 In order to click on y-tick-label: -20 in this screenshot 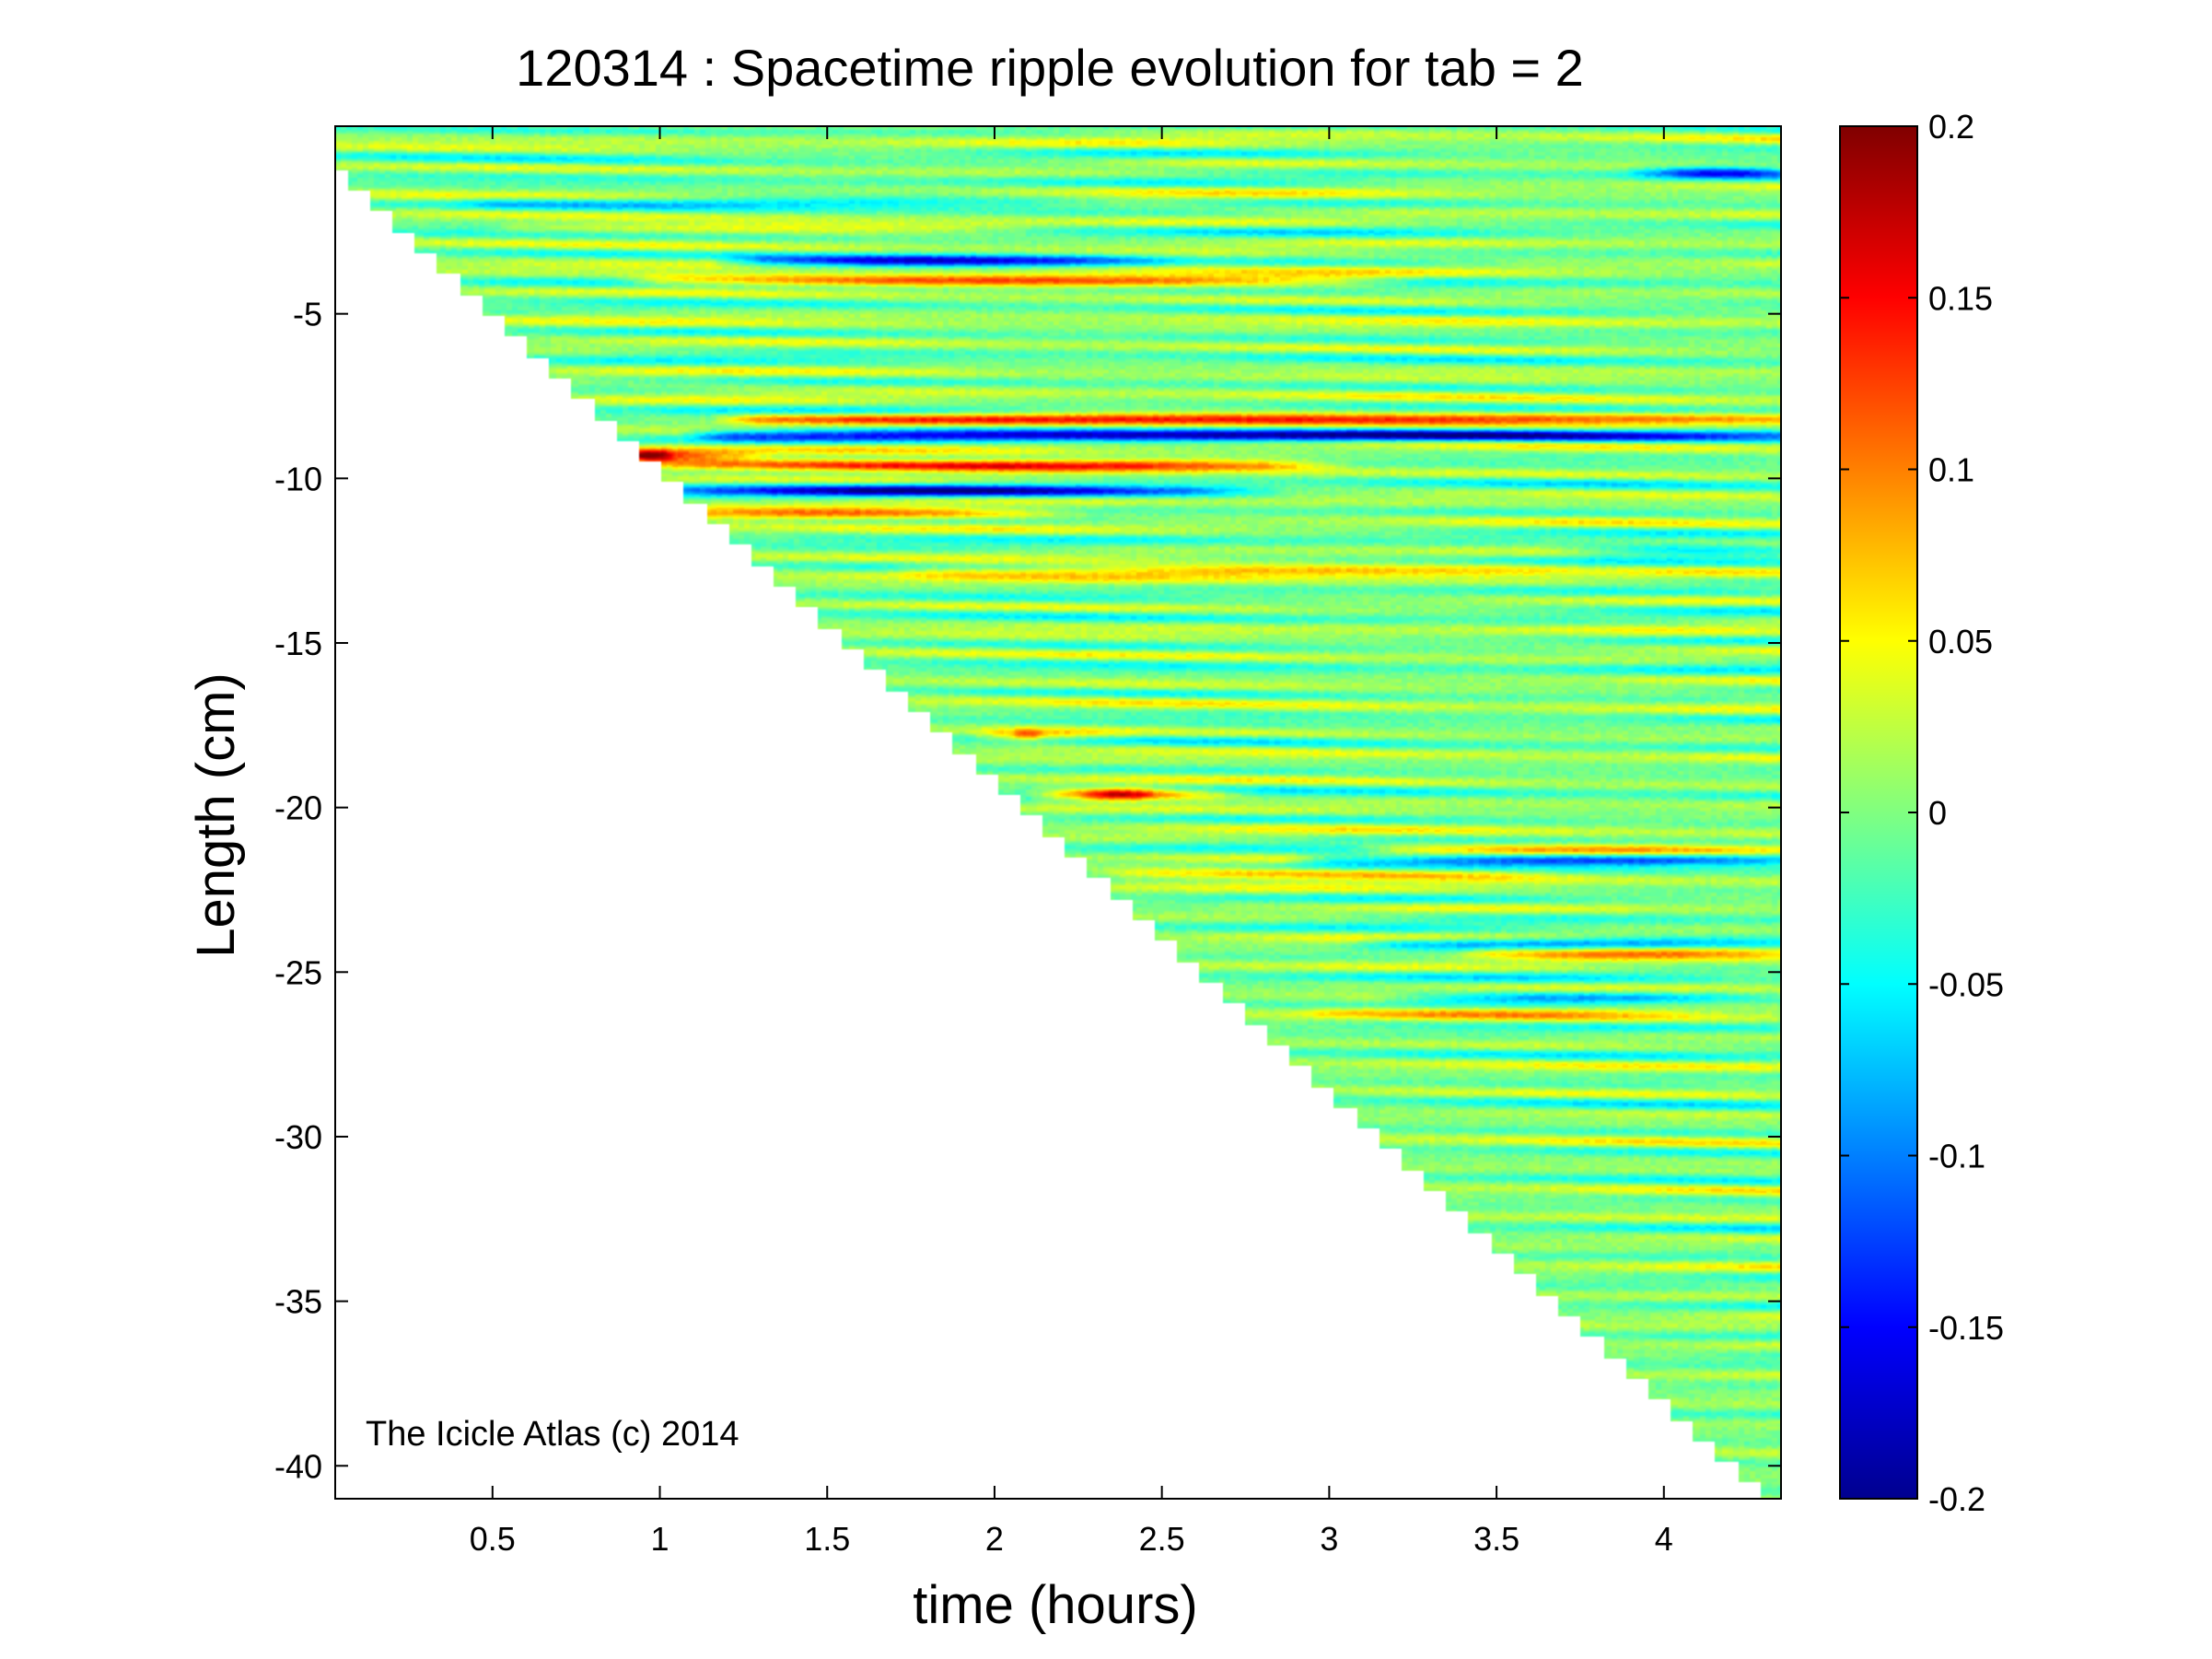, I will do `click(298, 808)`.